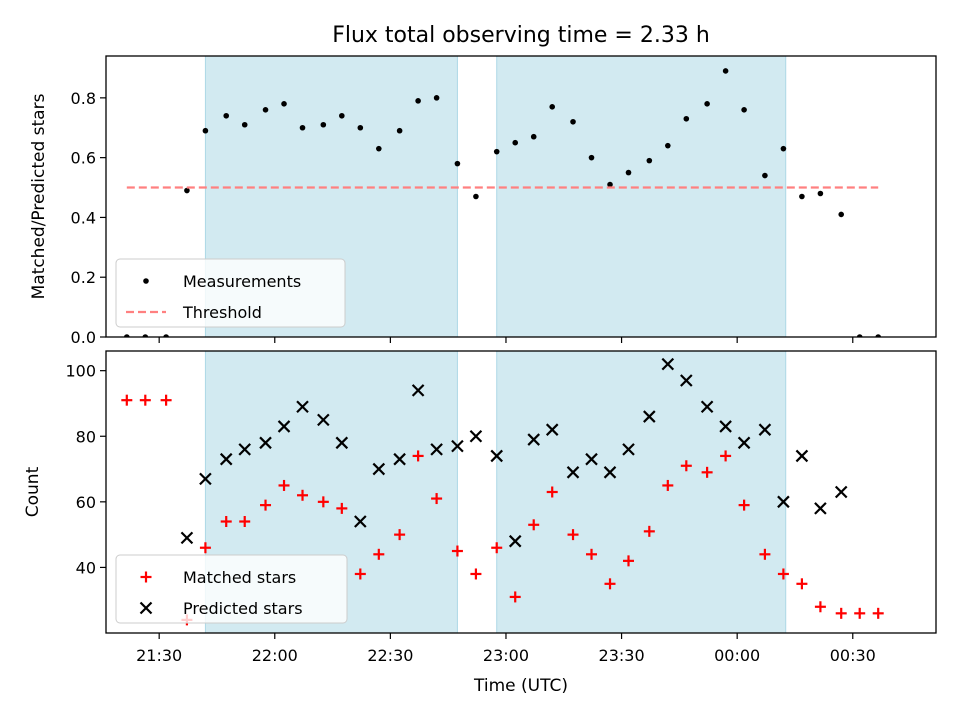  I want to click on x-axis-label: Time (UTC), so click(520, 686).